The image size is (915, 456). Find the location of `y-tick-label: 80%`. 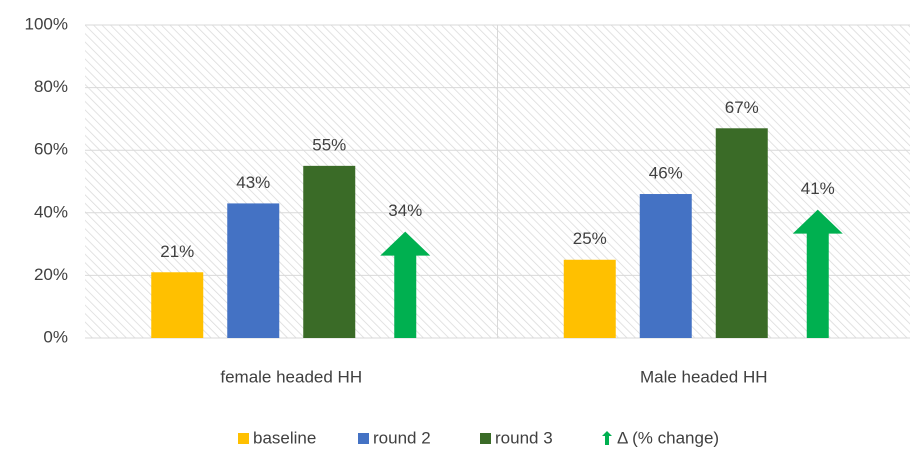

y-tick-label: 80% is located at coordinates (51, 86).